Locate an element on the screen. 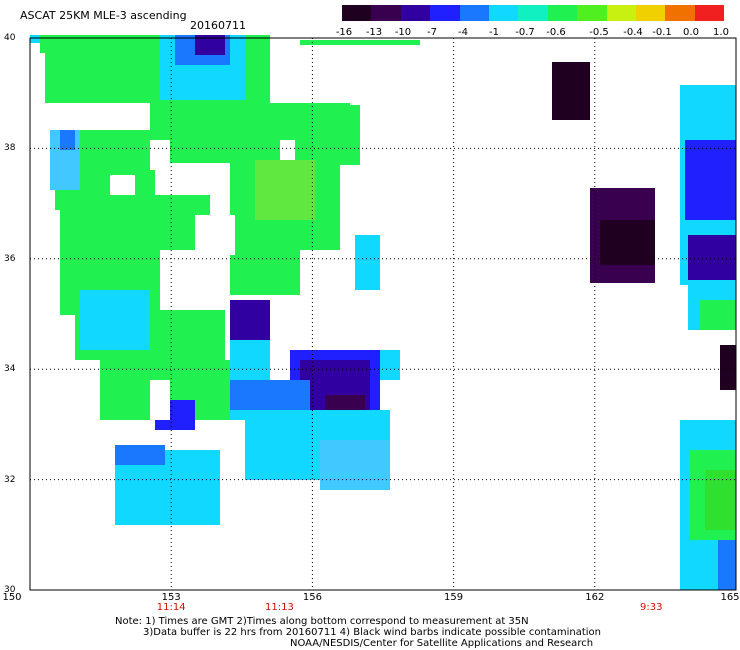 The width and height of the screenshot is (740, 650). colorbar-label: -0.1 is located at coordinates (662, 32).